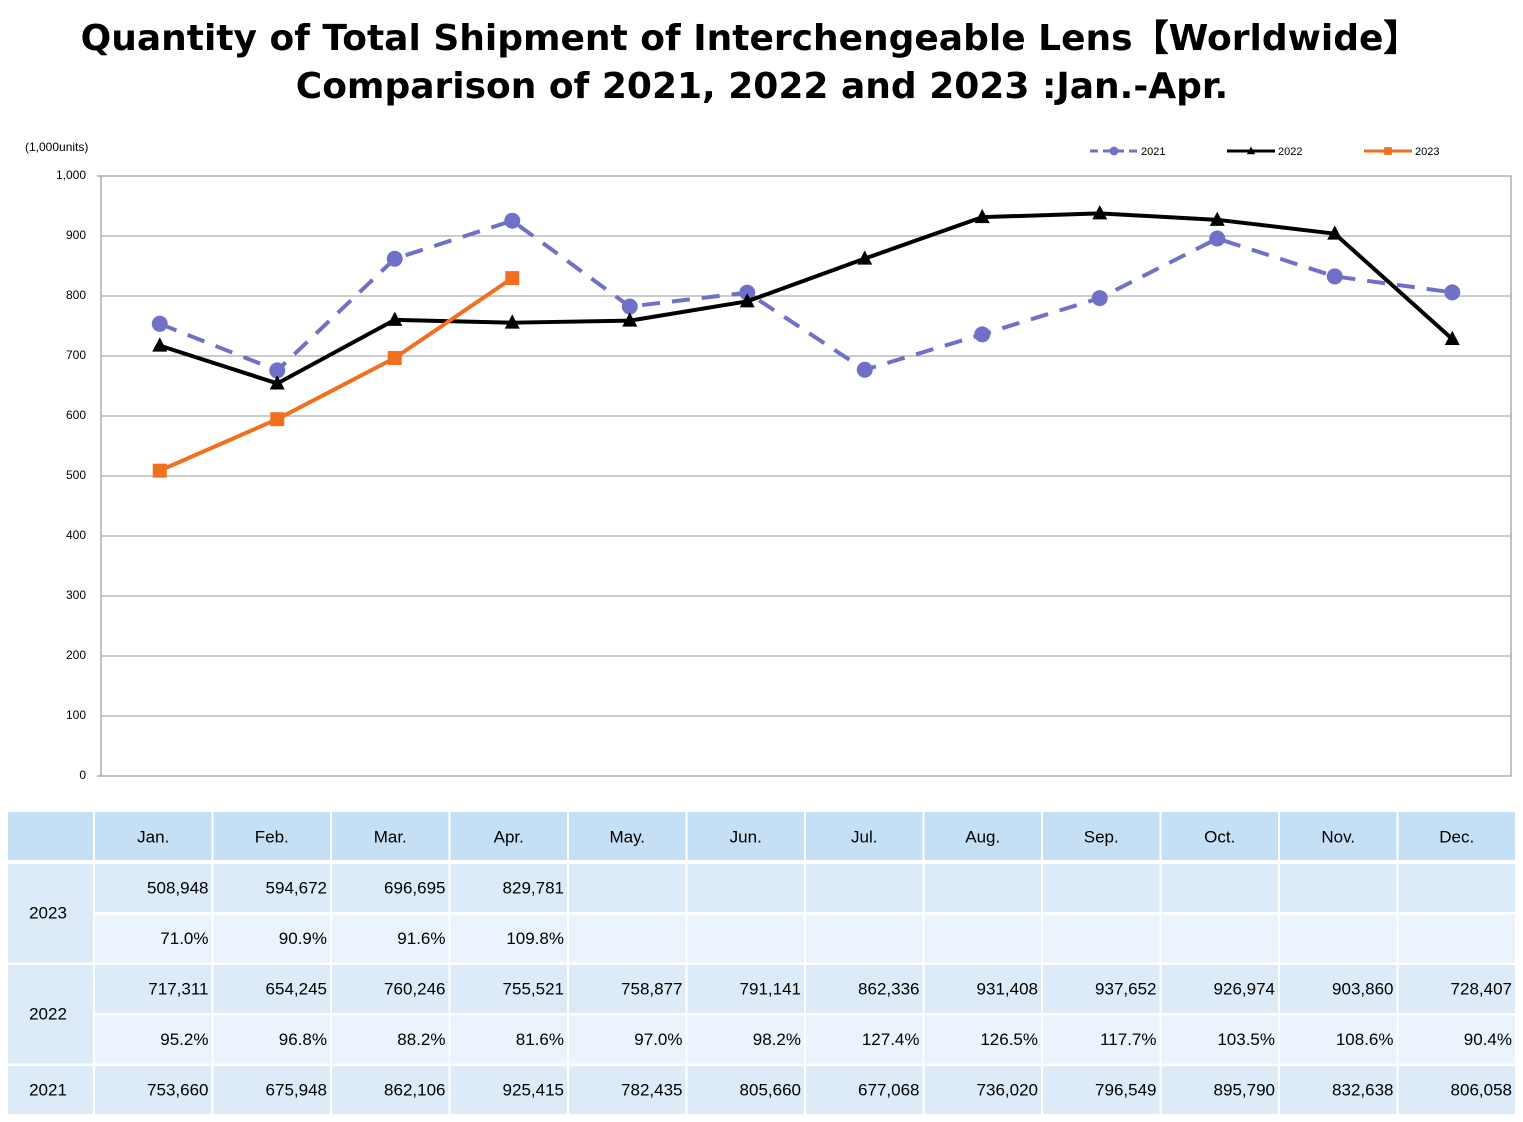  I want to click on y-axis-label: (1,000units), so click(56, 147).